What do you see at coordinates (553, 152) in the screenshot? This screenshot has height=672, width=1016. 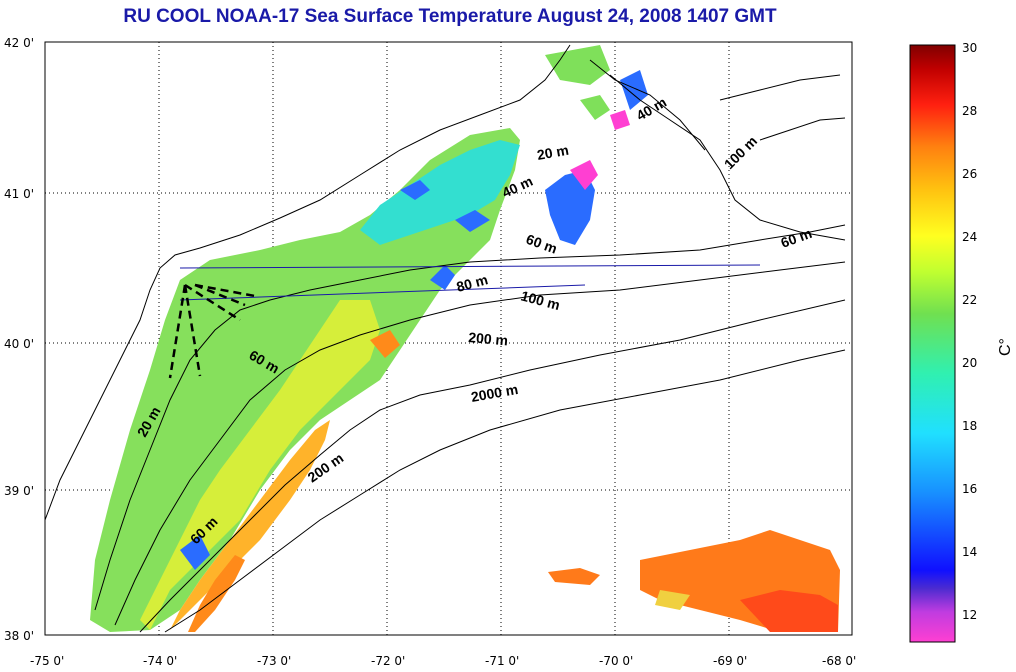 I see `contour-label: 20 m` at bounding box center [553, 152].